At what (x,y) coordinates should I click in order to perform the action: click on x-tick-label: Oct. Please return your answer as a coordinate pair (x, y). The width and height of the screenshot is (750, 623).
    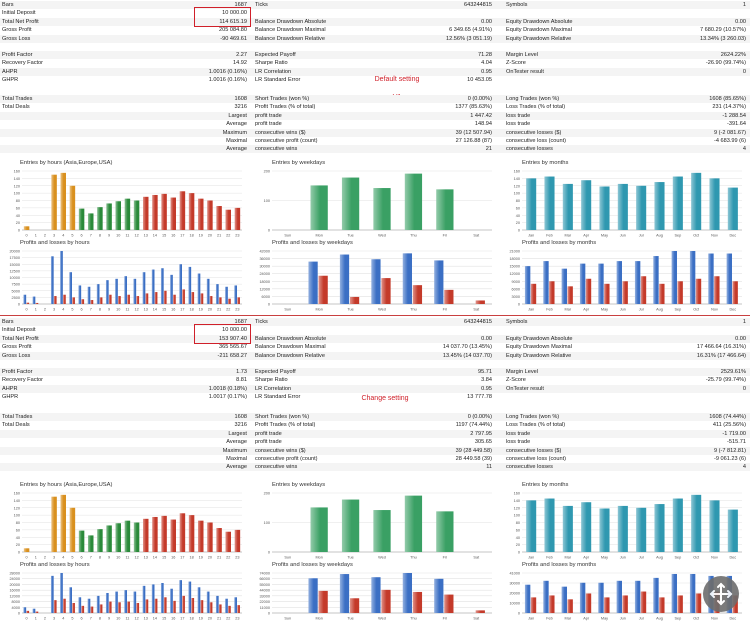
    Looking at the image, I should click on (696, 310).